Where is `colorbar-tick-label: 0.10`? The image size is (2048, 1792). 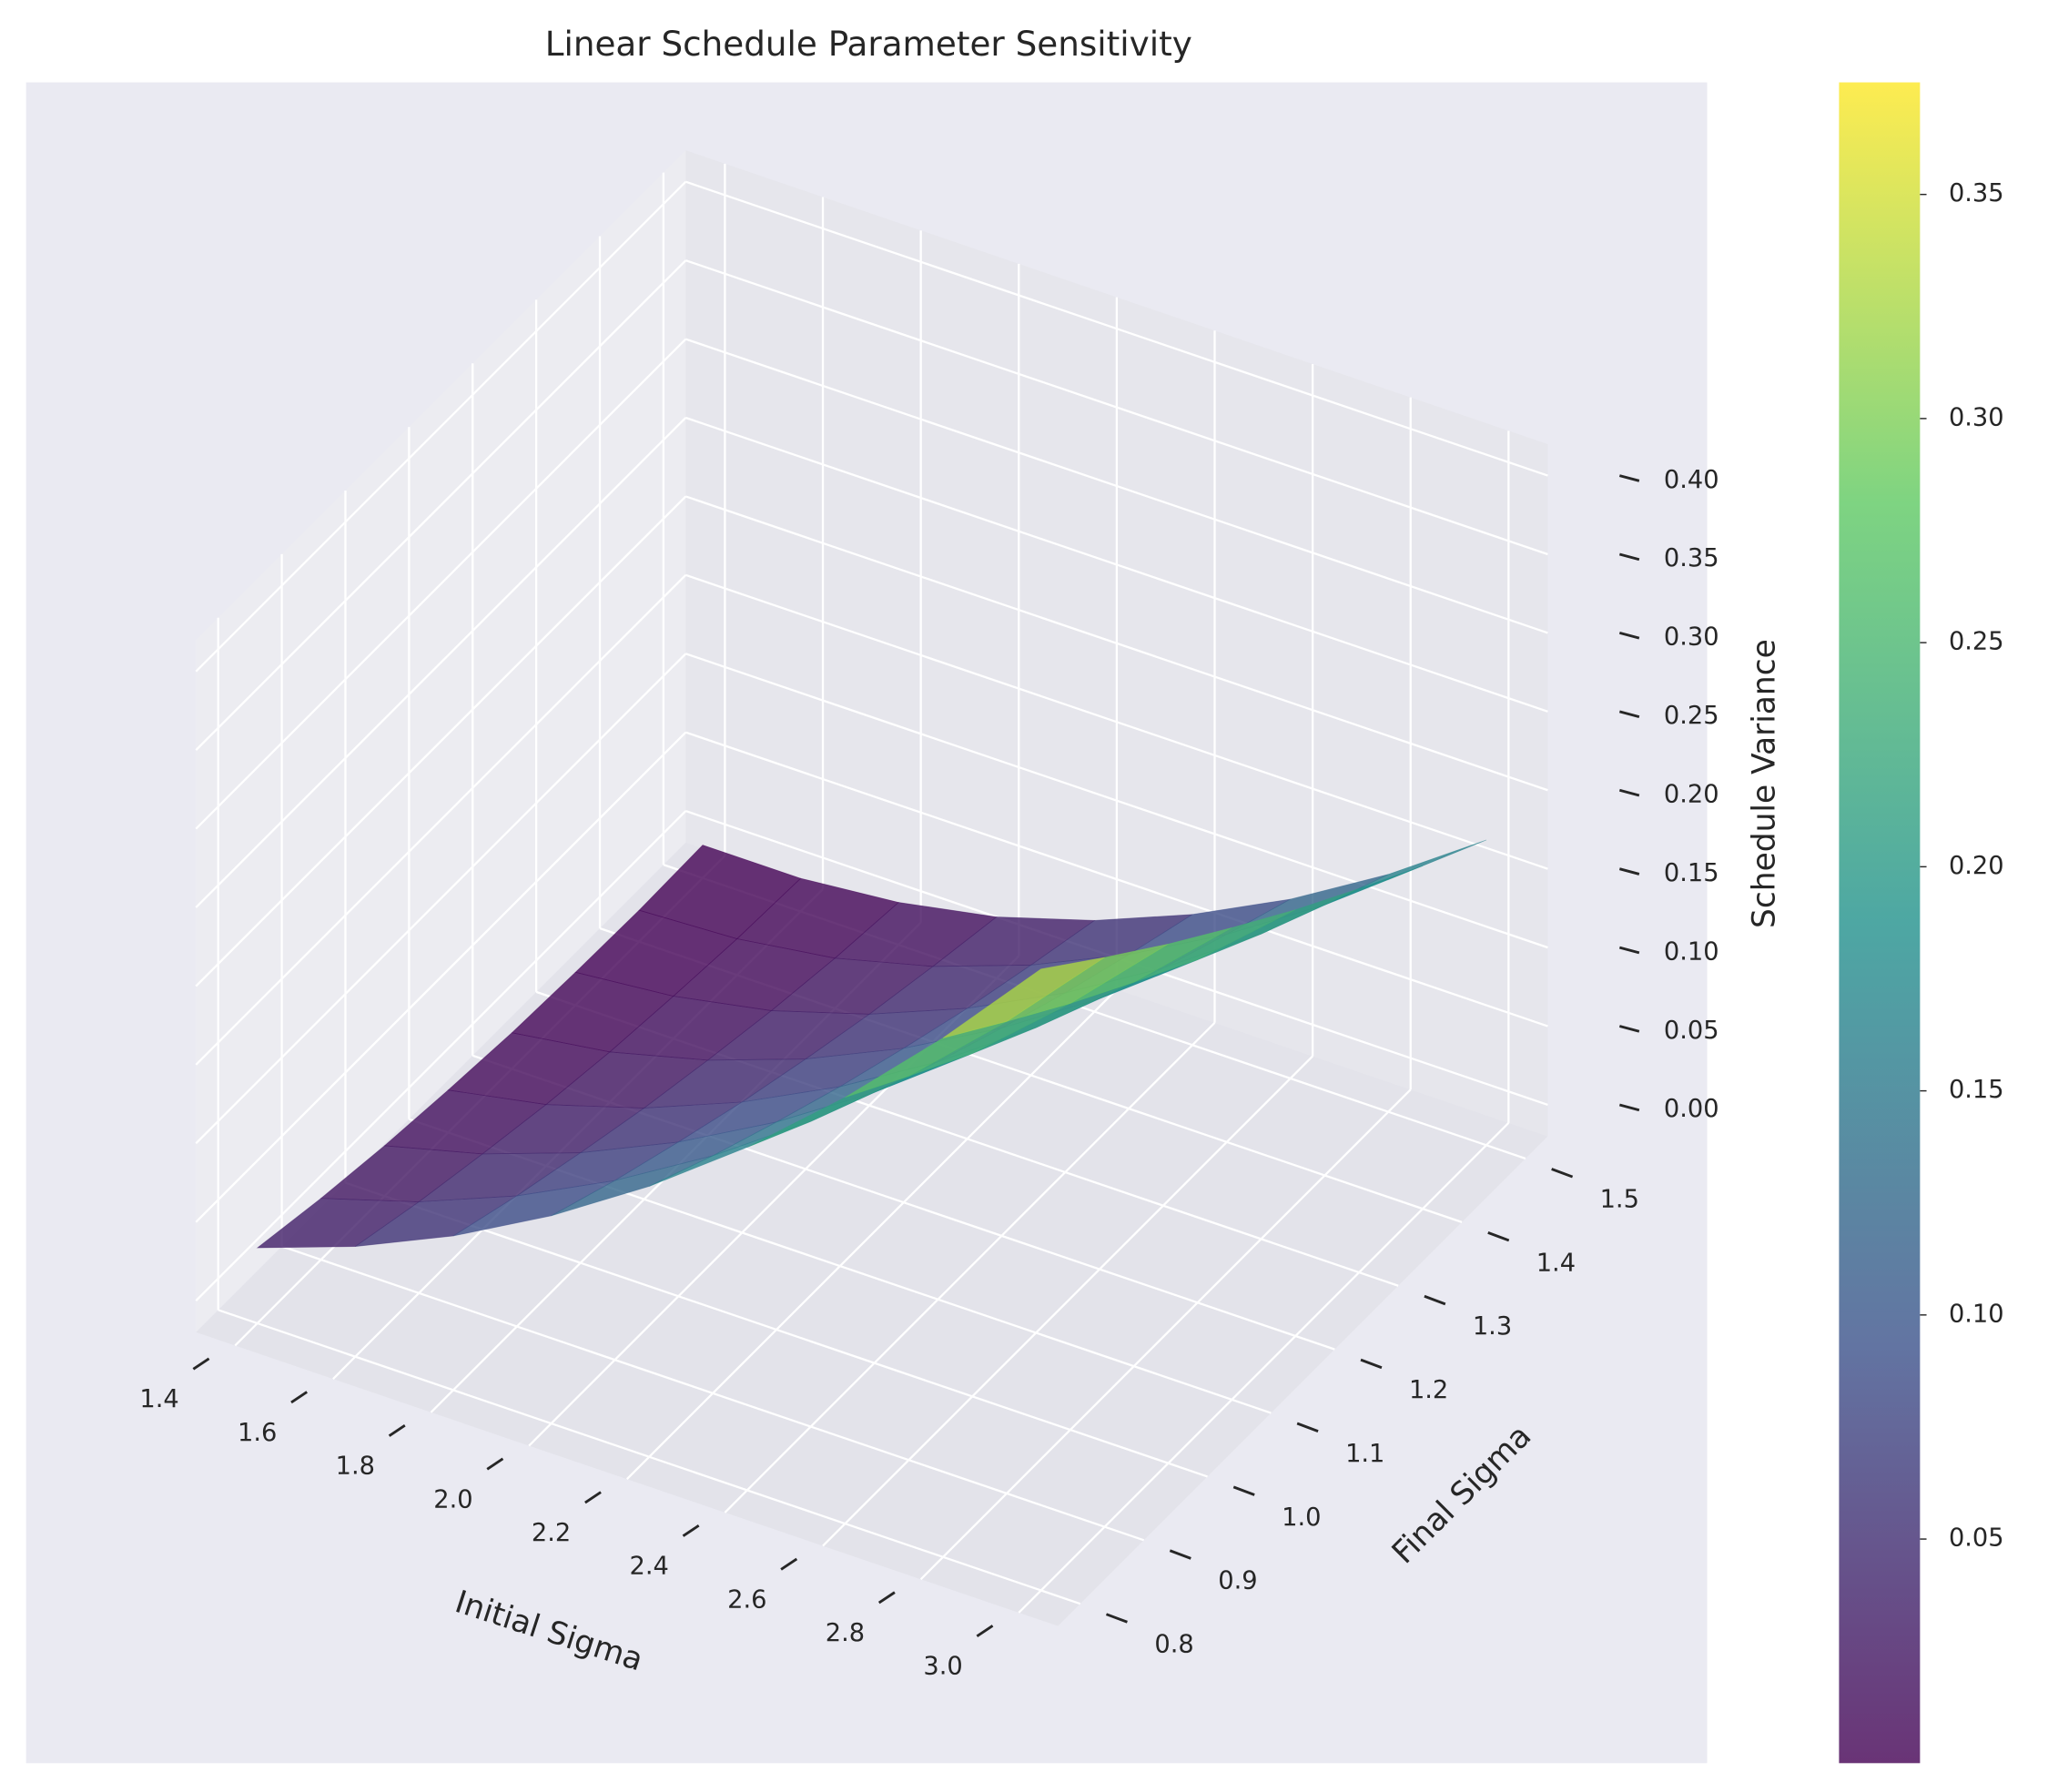 colorbar-tick-label: 0.10 is located at coordinates (1976, 1314).